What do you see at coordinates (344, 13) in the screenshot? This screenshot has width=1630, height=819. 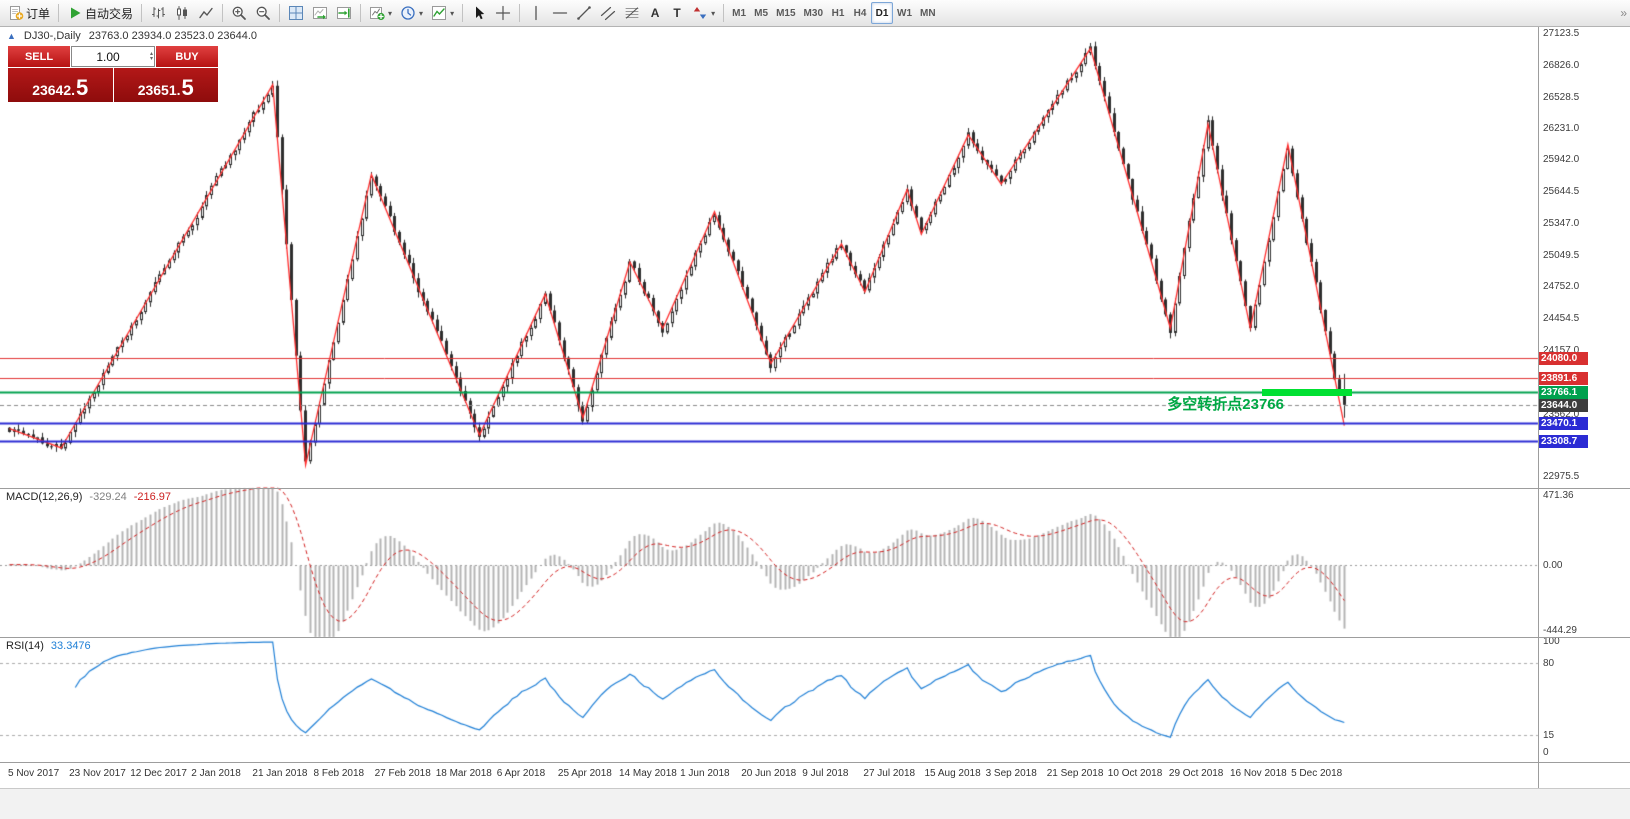 I see `chart-shift-button` at bounding box center [344, 13].